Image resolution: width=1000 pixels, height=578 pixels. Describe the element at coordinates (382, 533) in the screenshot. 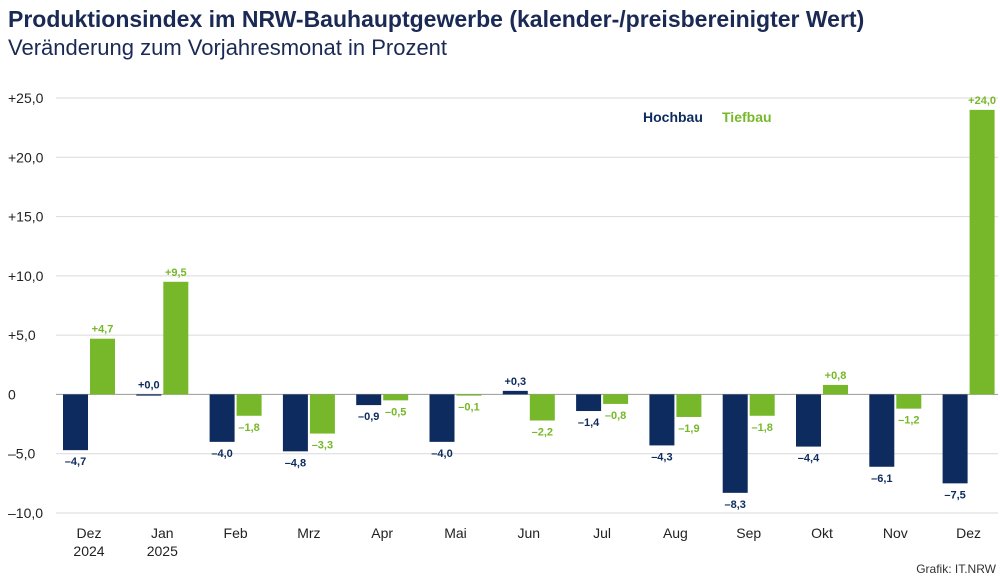

I see `x-category-label: Apr` at that location.